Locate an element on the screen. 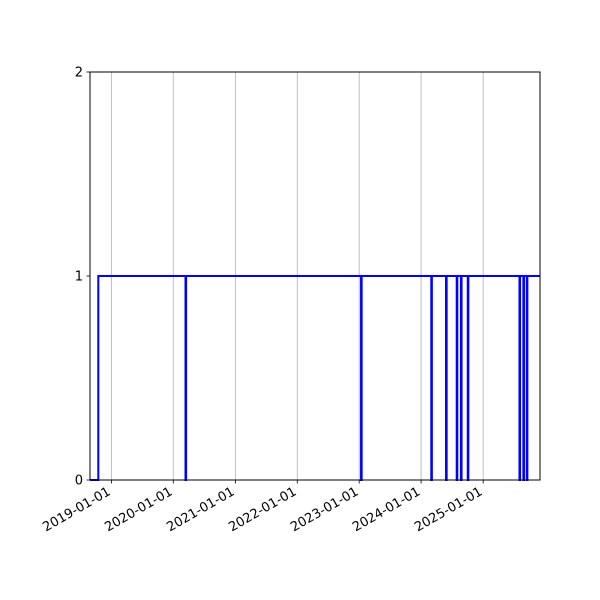 The width and height of the screenshot is (600, 600). x-tick-label: 2024-01-01 is located at coordinates (386, 509).